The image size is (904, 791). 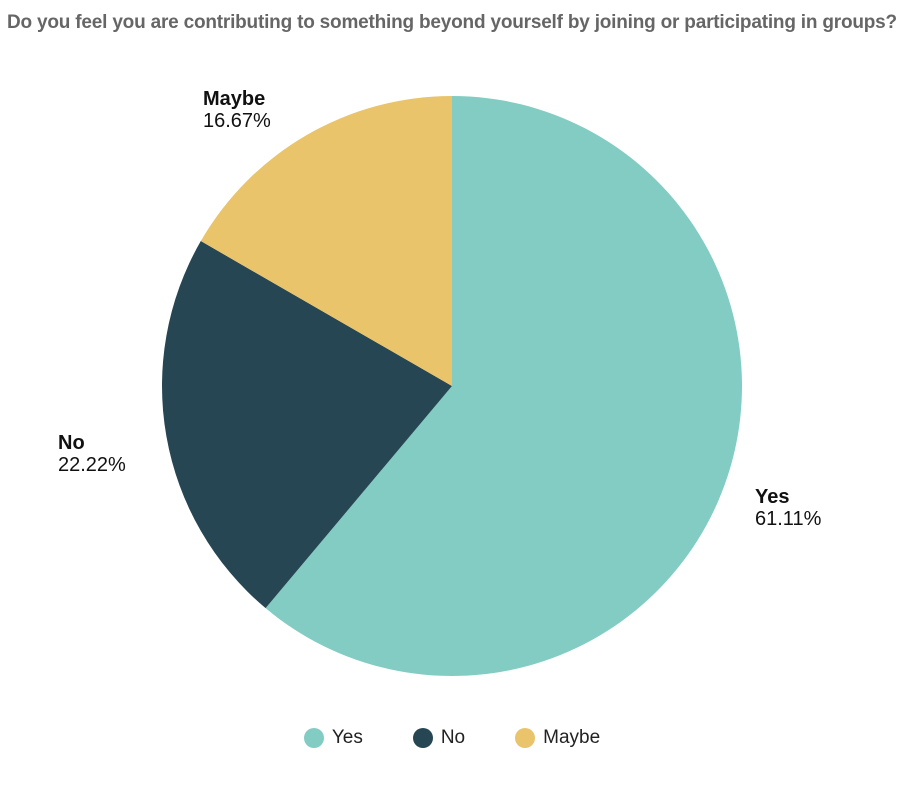 What do you see at coordinates (234, 99) in the screenshot?
I see `slice-label-name-maybe: Maybe` at bounding box center [234, 99].